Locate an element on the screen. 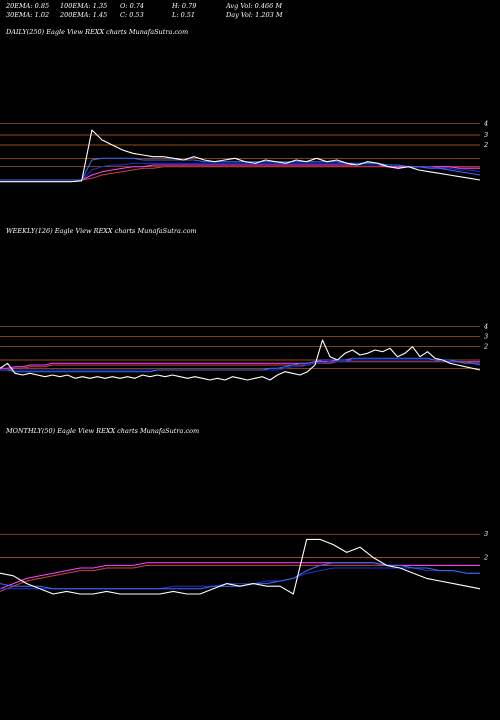 Image resolution: width=500 pixels, height=720 pixels. weekly-chart: 4 3 2 is located at coordinates (244, 352).